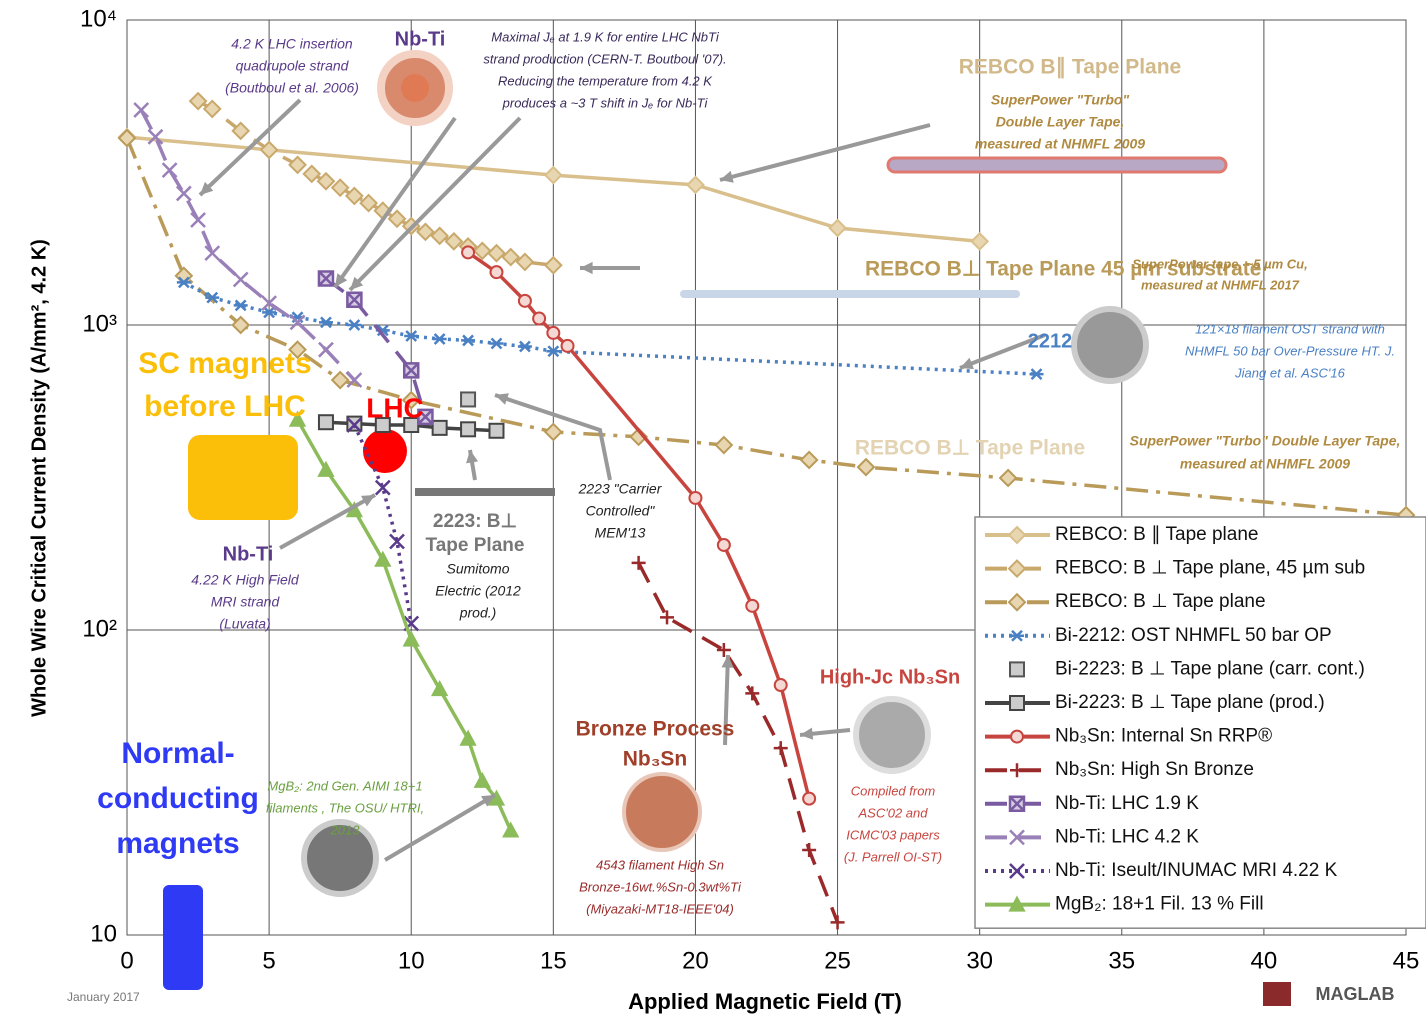  I want to click on series-line, so click(376, 347).